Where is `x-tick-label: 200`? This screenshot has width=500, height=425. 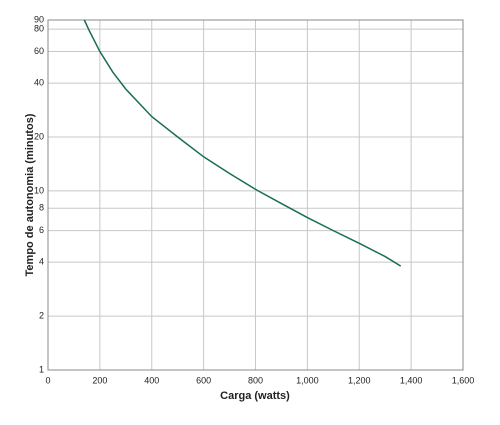 x-tick-label: 200 is located at coordinates (99, 380).